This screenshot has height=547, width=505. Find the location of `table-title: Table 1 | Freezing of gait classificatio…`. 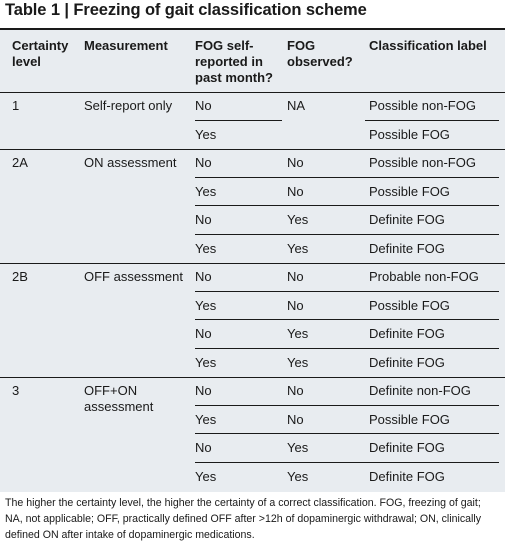

table-title: Table 1 | Freezing of gait classificatio… is located at coordinates (186, 10).